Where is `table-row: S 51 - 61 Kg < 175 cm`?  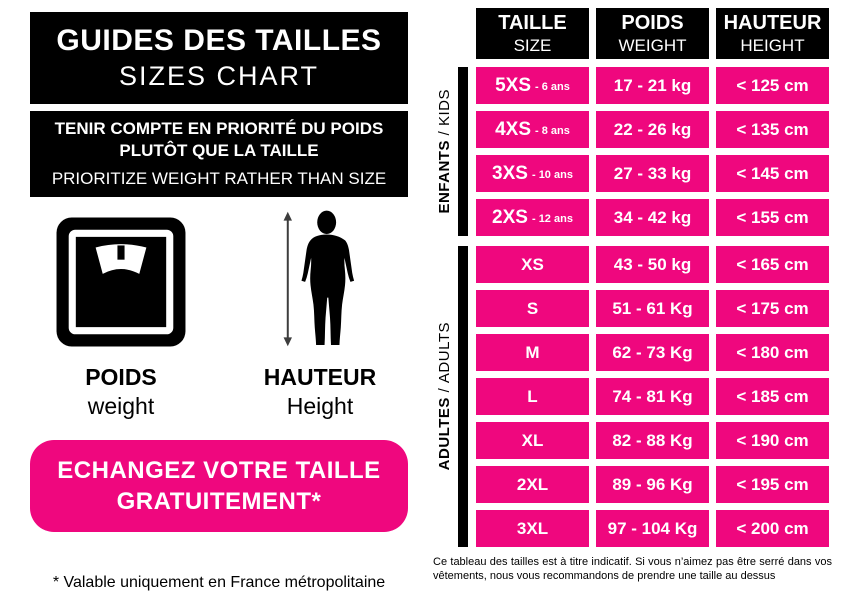 table-row: S 51 - 61 Kg < 175 cm is located at coordinates (652, 308).